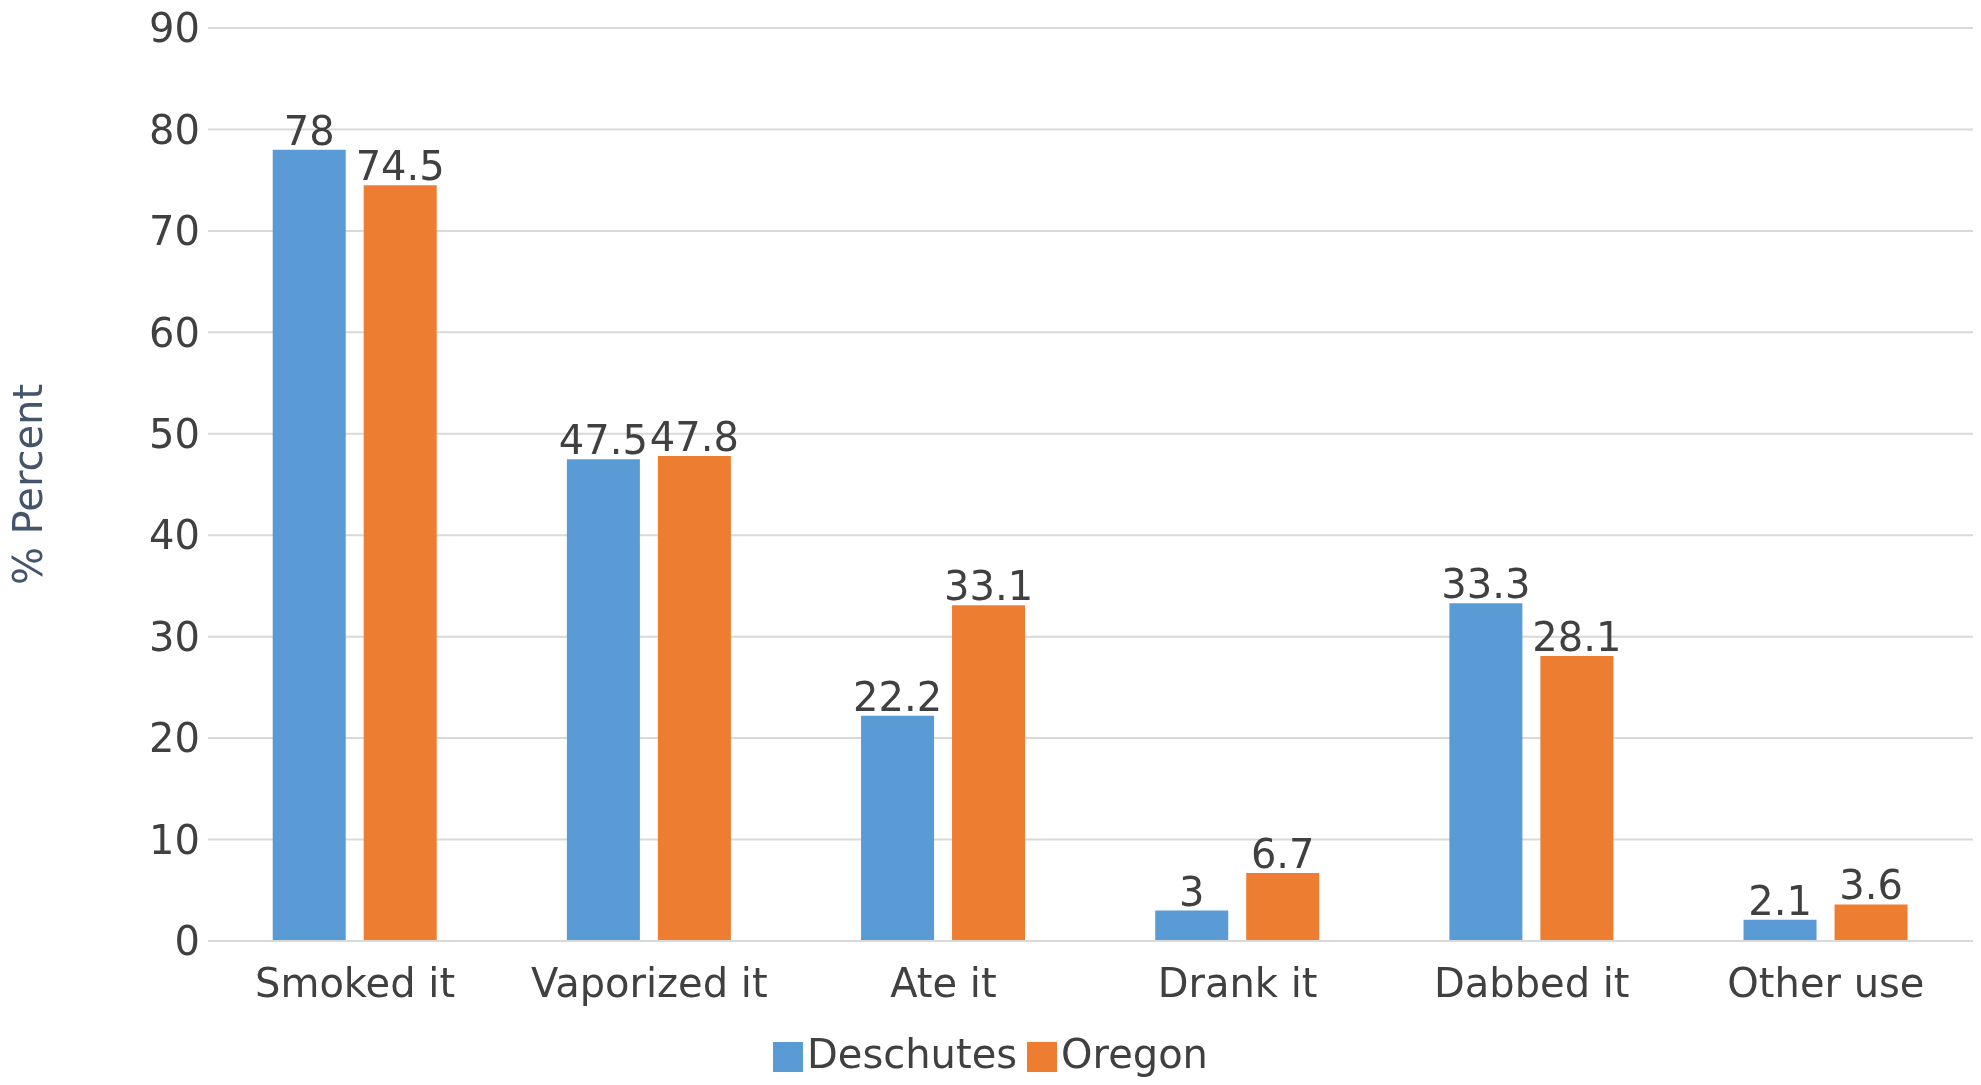  Describe the element at coordinates (174, 839) in the screenshot. I see `y-tick-label: 10` at that location.